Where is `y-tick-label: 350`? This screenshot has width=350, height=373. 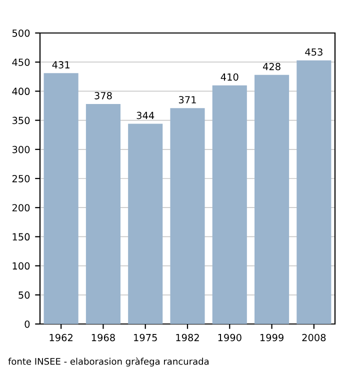
y-tick-label: 350 is located at coordinates (21, 120).